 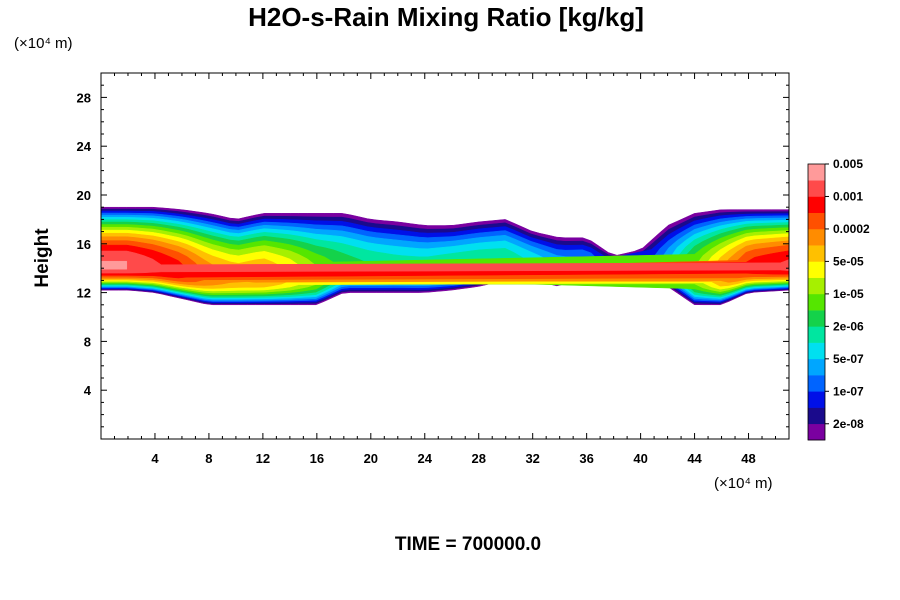 What do you see at coordinates (84, 244) in the screenshot?
I see `y-tick-label: 16` at bounding box center [84, 244].